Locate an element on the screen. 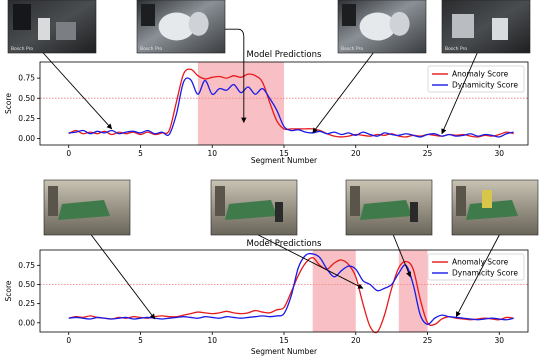  top-mid-left-frame: Bosch Pro is located at coordinates (181, 27).